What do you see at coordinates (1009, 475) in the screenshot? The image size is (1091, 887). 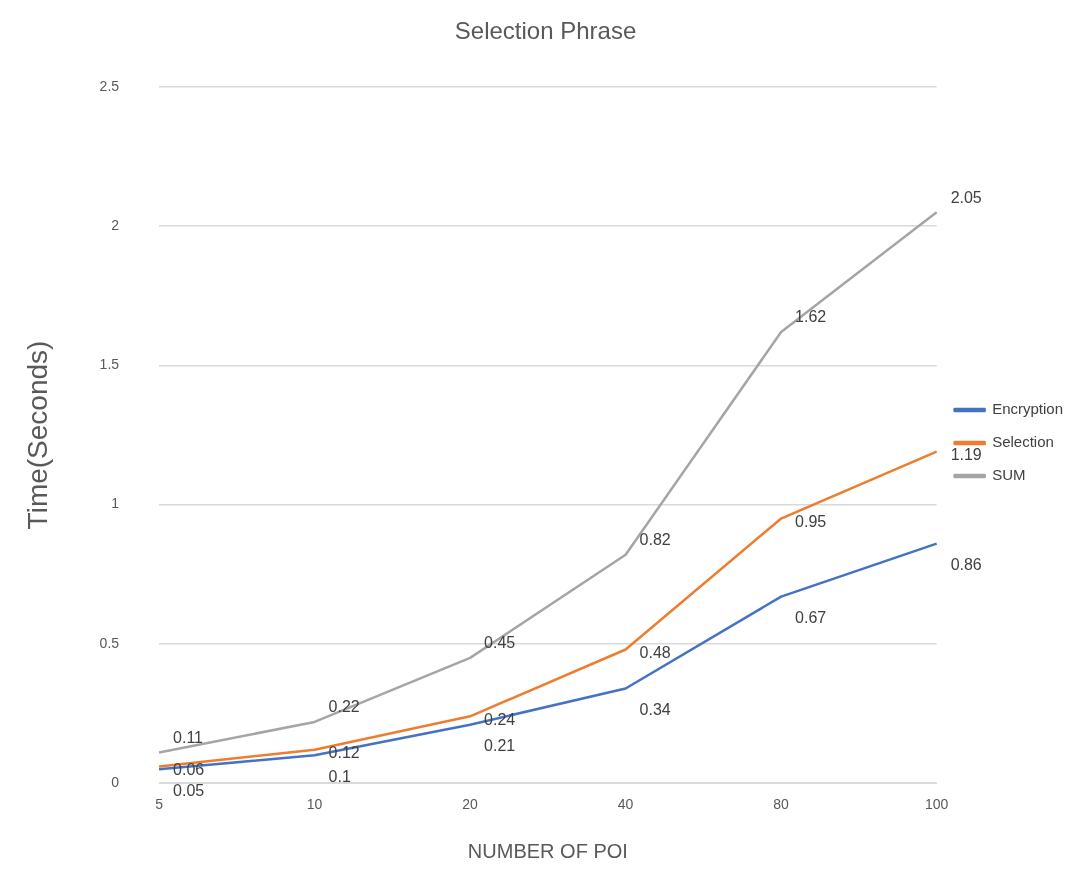 I see `legend-label: SUM` at bounding box center [1009, 475].